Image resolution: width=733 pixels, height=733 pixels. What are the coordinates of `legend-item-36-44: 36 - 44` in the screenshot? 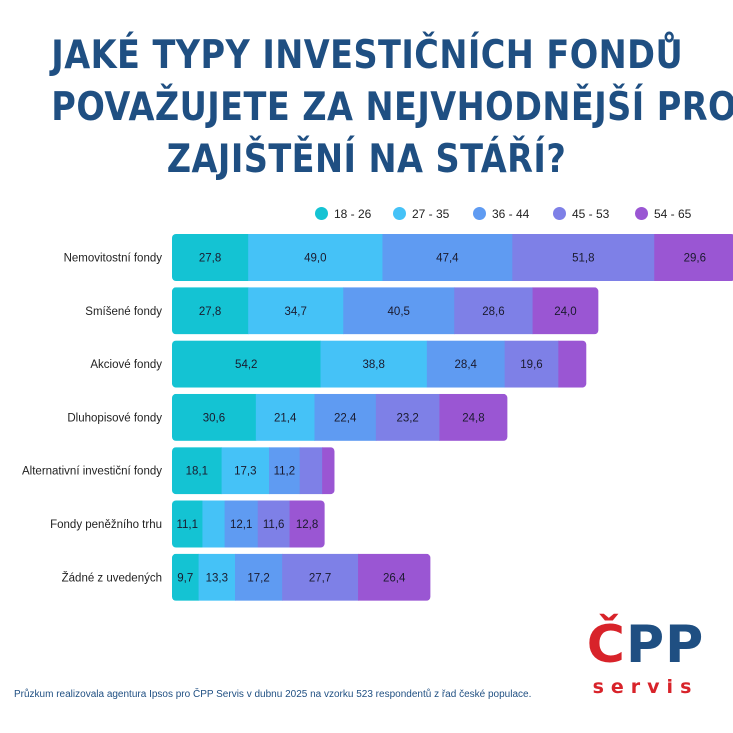 It's located at (501, 214).